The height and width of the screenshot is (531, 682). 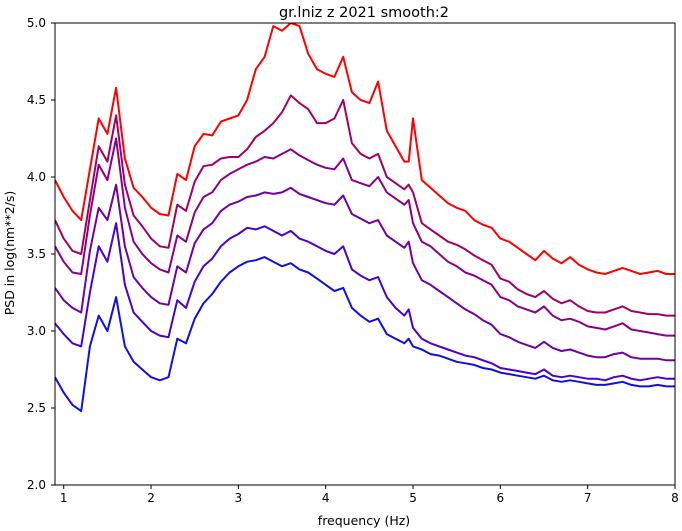 What do you see at coordinates (413, 498) in the screenshot?
I see `x-tick-label: 5` at bounding box center [413, 498].